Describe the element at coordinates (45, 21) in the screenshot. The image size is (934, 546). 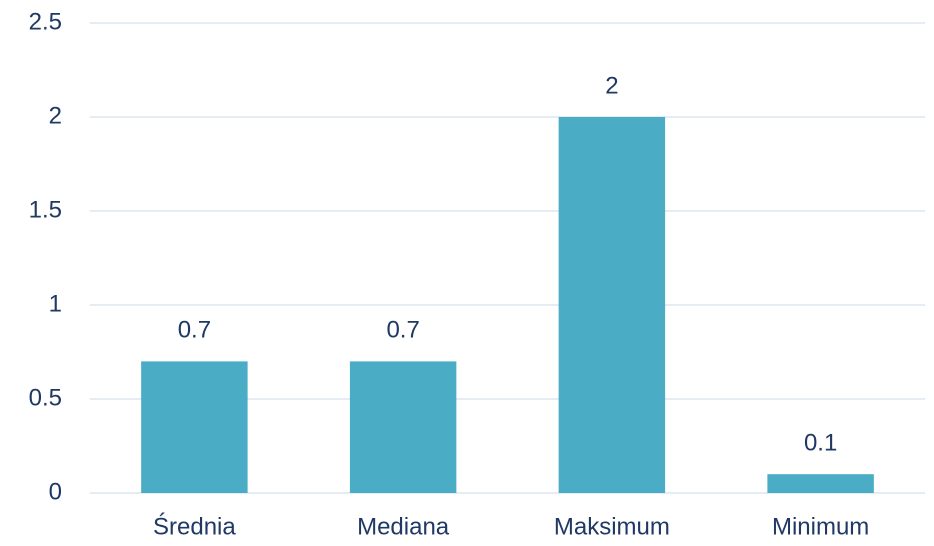
I see `y-tick-label: 2.5` at that location.